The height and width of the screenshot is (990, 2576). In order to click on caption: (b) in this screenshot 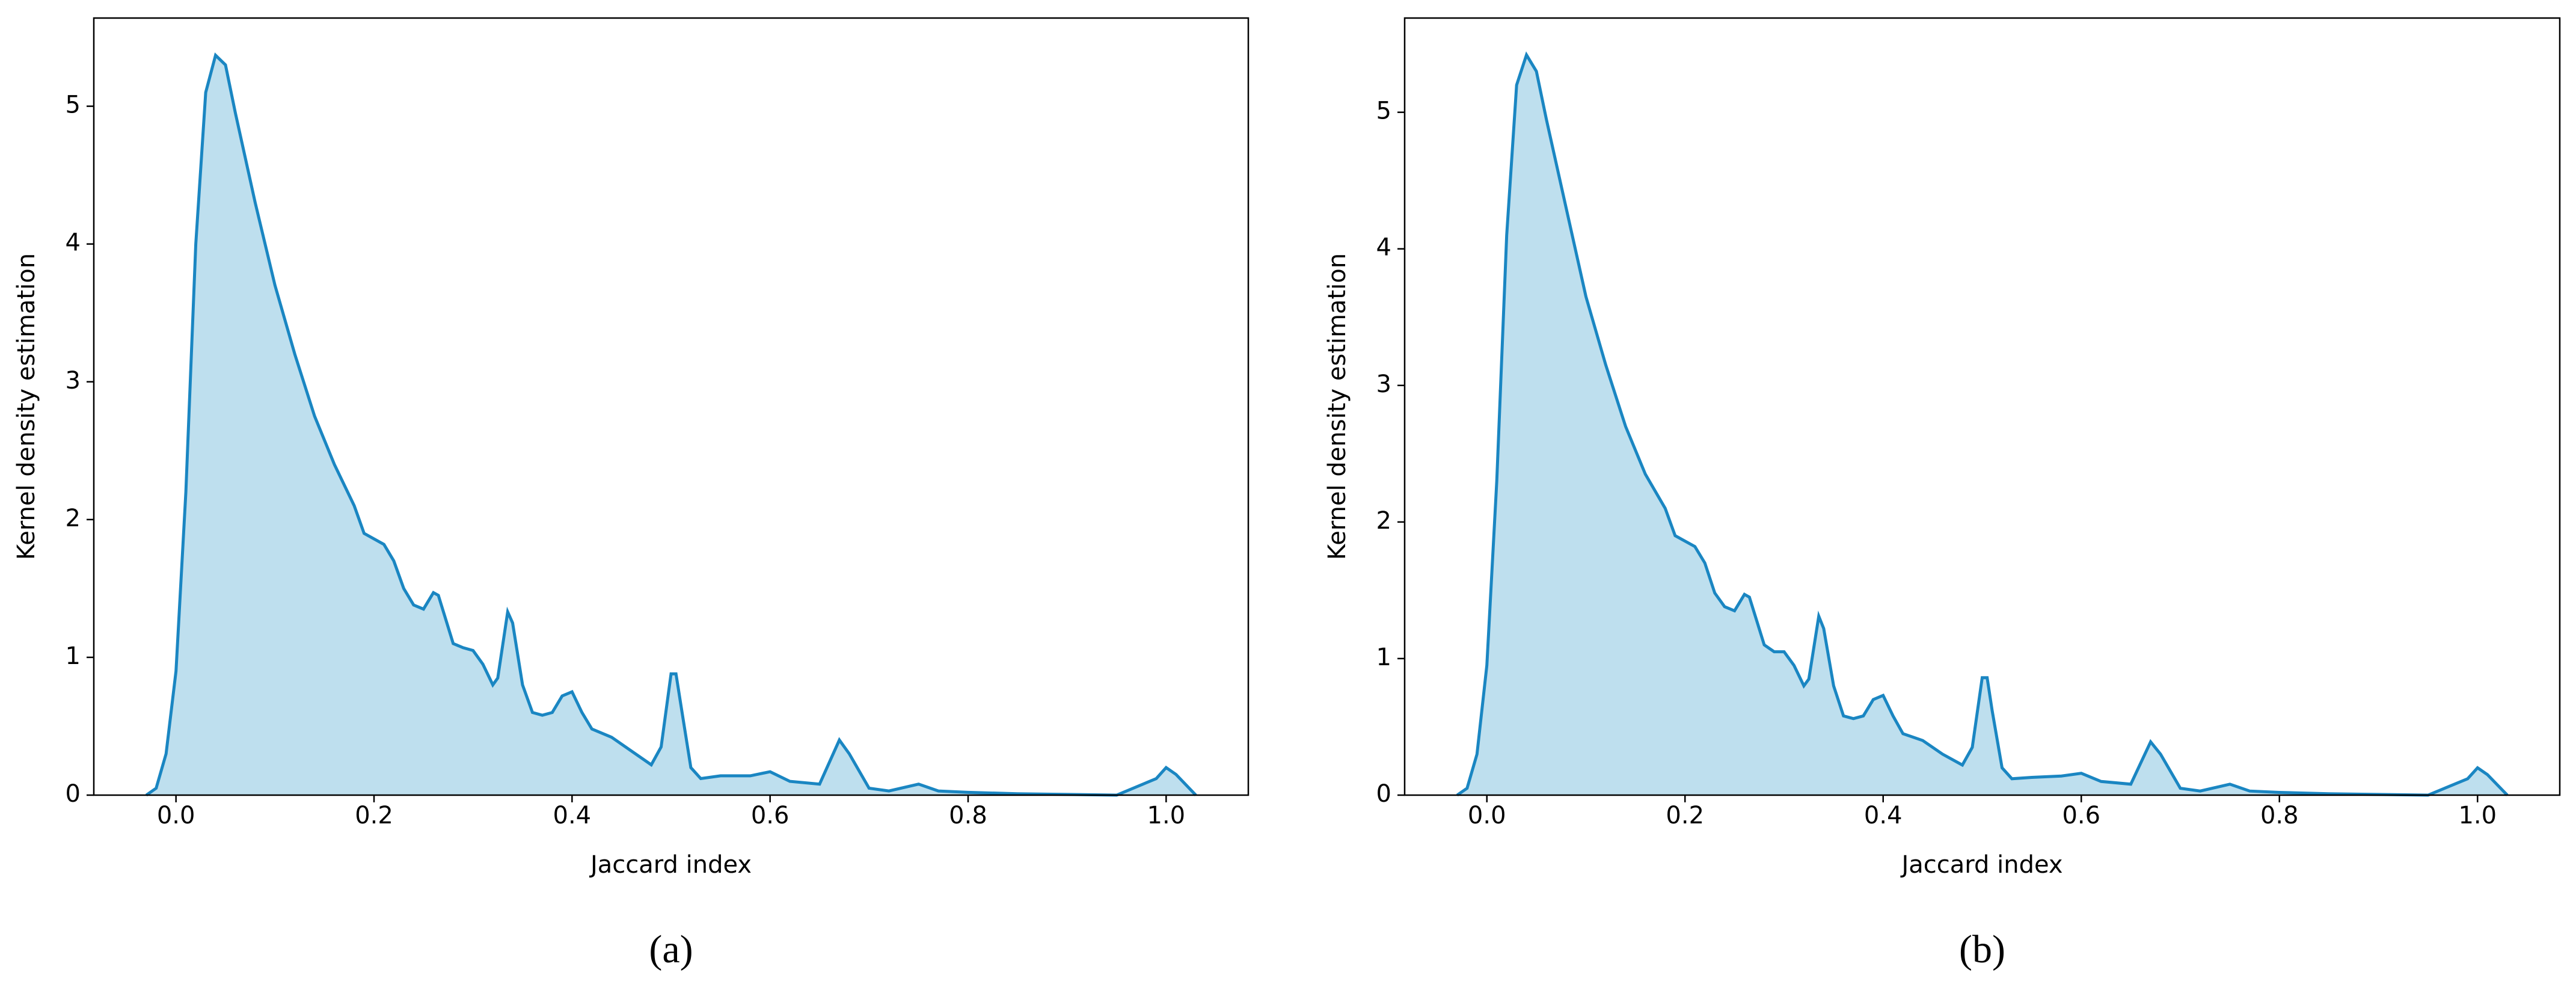, I will do `click(1982, 949)`.